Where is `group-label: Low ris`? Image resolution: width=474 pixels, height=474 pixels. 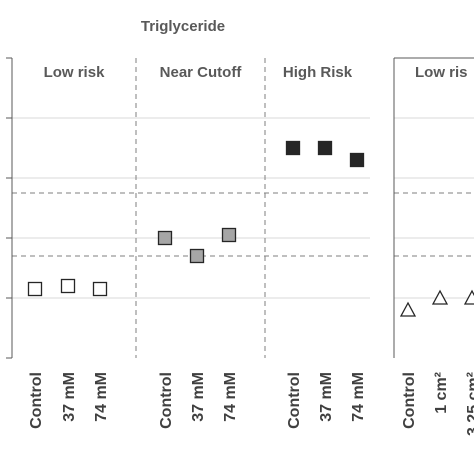 group-label: Low ris is located at coordinates (441, 72).